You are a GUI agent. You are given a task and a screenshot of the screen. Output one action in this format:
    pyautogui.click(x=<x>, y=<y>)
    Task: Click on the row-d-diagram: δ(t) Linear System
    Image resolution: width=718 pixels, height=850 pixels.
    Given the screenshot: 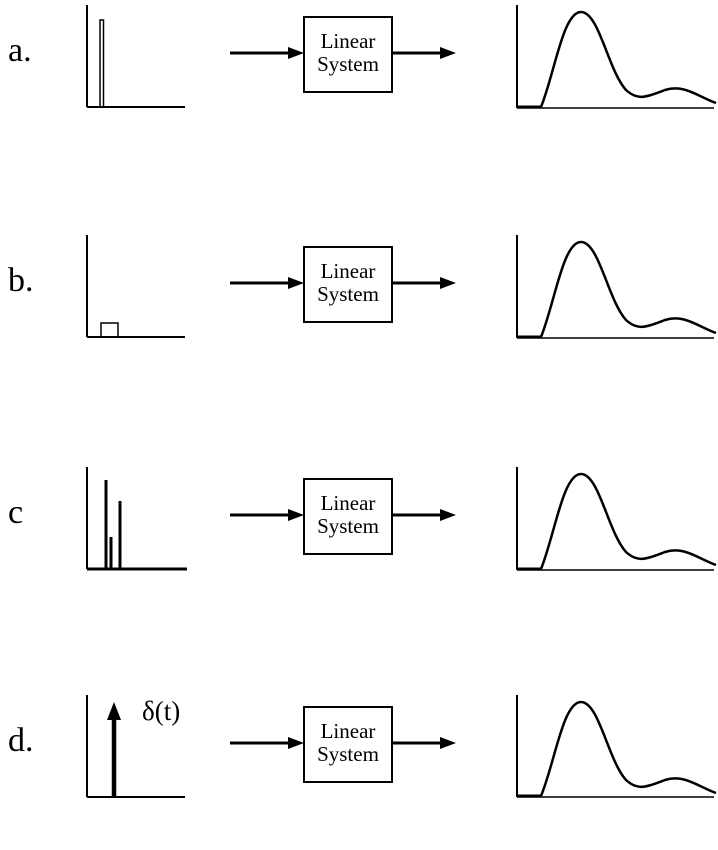 What is the action you would take?
    pyautogui.click(x=401, y=746)
    